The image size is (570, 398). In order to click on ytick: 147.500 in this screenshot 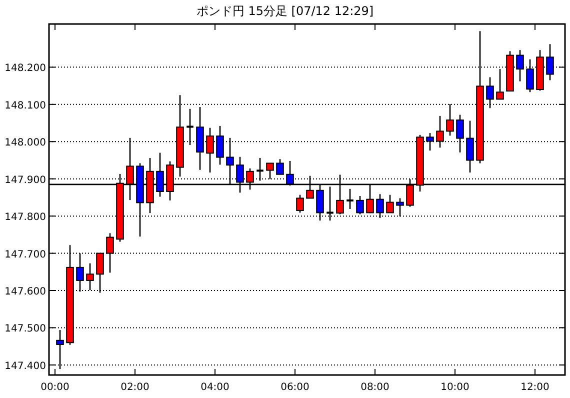, I will do `click(25, 329)`.